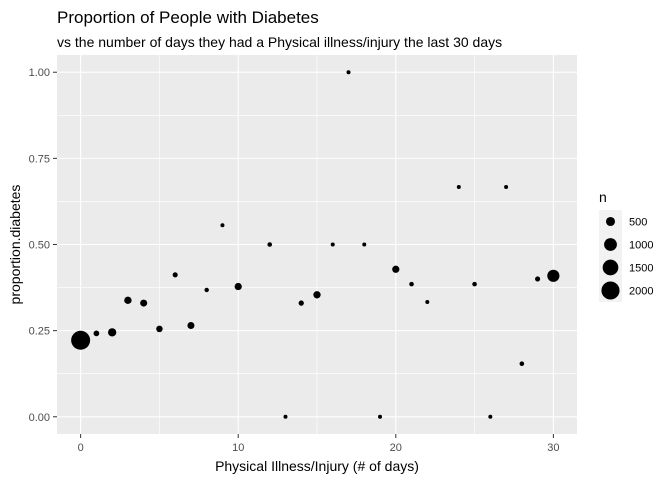 This screenshot has width=672, height=480. Describe the element at coordinates (39, 418) in the screenshot. I see `y-tick-label: 0.00` at that location.